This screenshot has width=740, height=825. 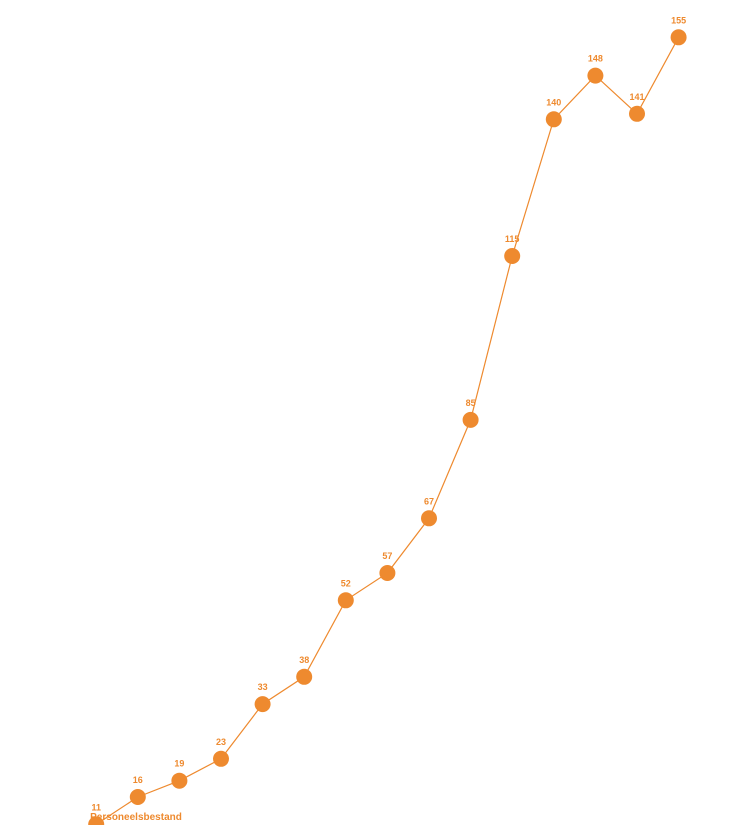 I want to click on data-label: 16, so click(x=138, y=780).